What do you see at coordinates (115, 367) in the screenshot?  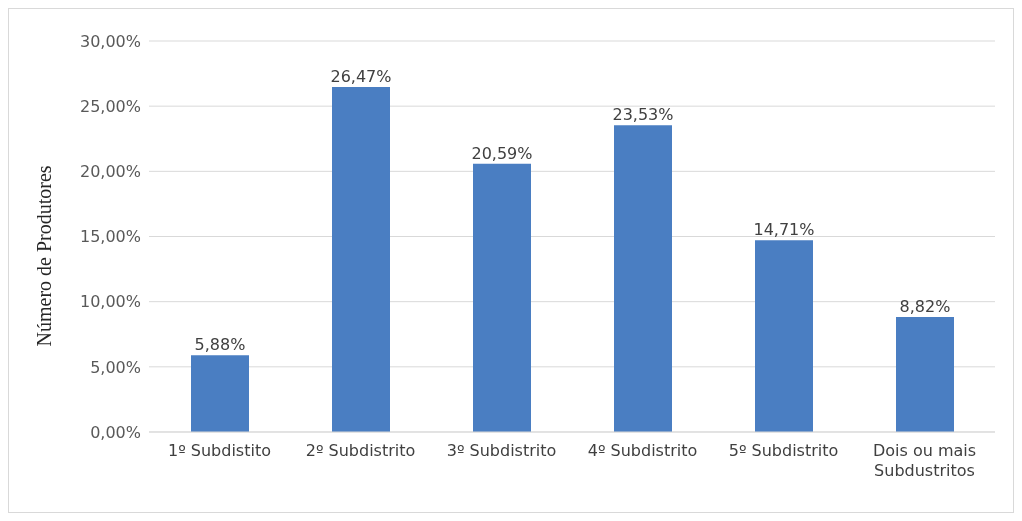 I see `y-tick-label: 5,00%` at bounding box center [115, 367].